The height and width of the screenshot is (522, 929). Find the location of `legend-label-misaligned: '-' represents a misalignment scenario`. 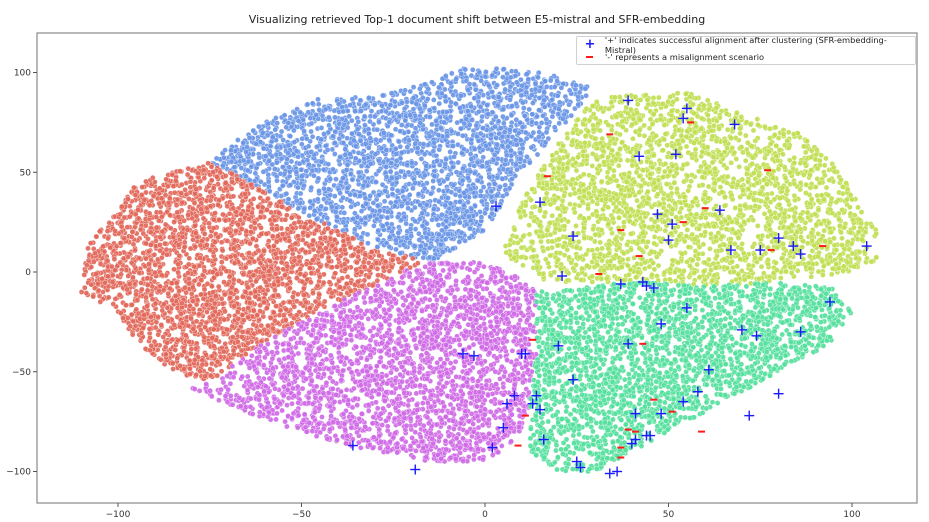

legend-label-misaligned: '-' represents a misalignment scenario is located at coordinates (685, 57).